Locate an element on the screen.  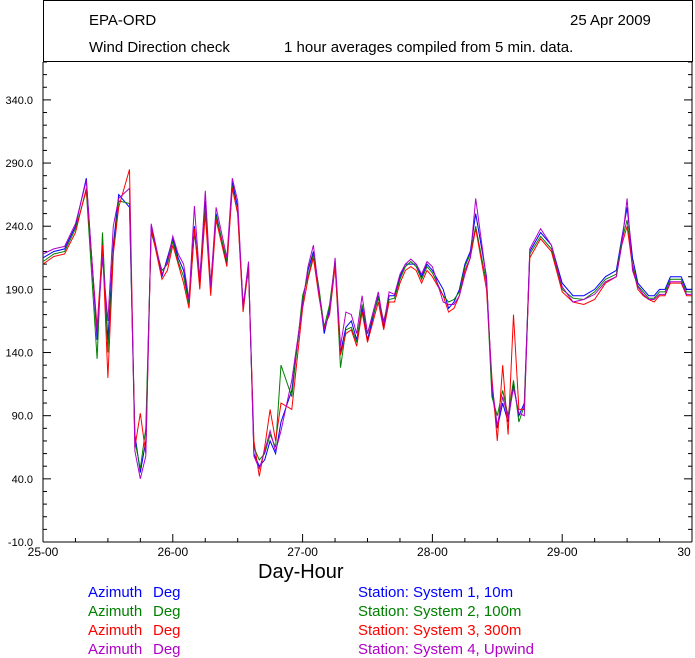
x-tick-label: 25-00 is located at coordinates (43, 552).